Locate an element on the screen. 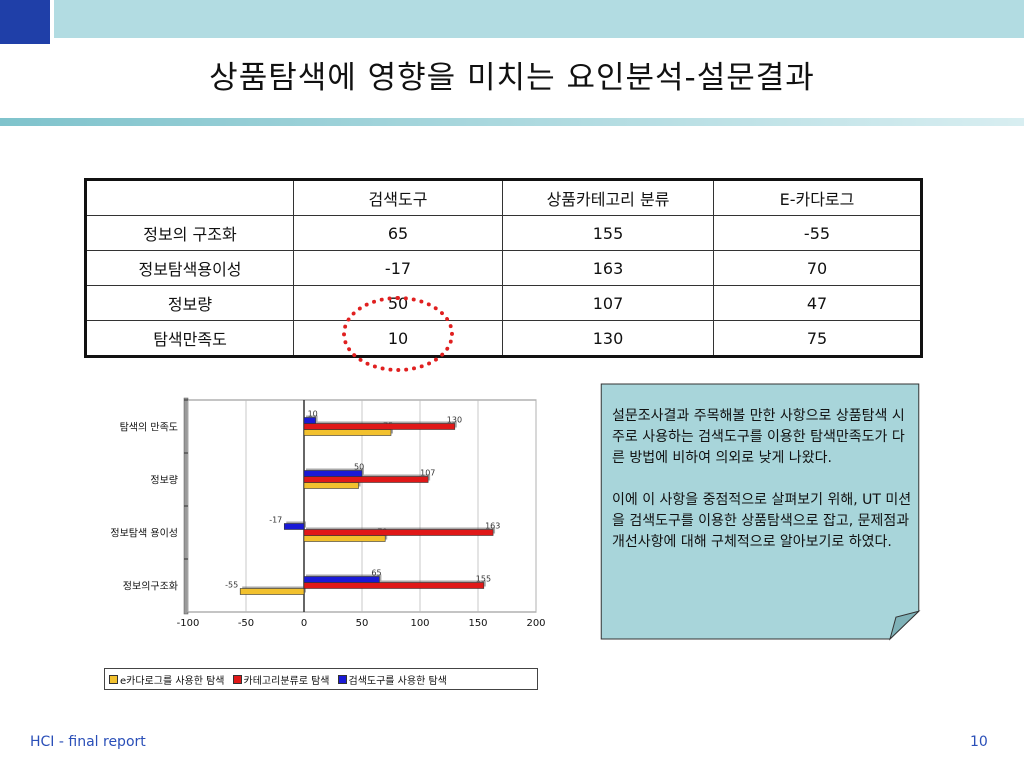  table-row: 탐색만족도 10 130 75 is located at coordinates (503, 338).